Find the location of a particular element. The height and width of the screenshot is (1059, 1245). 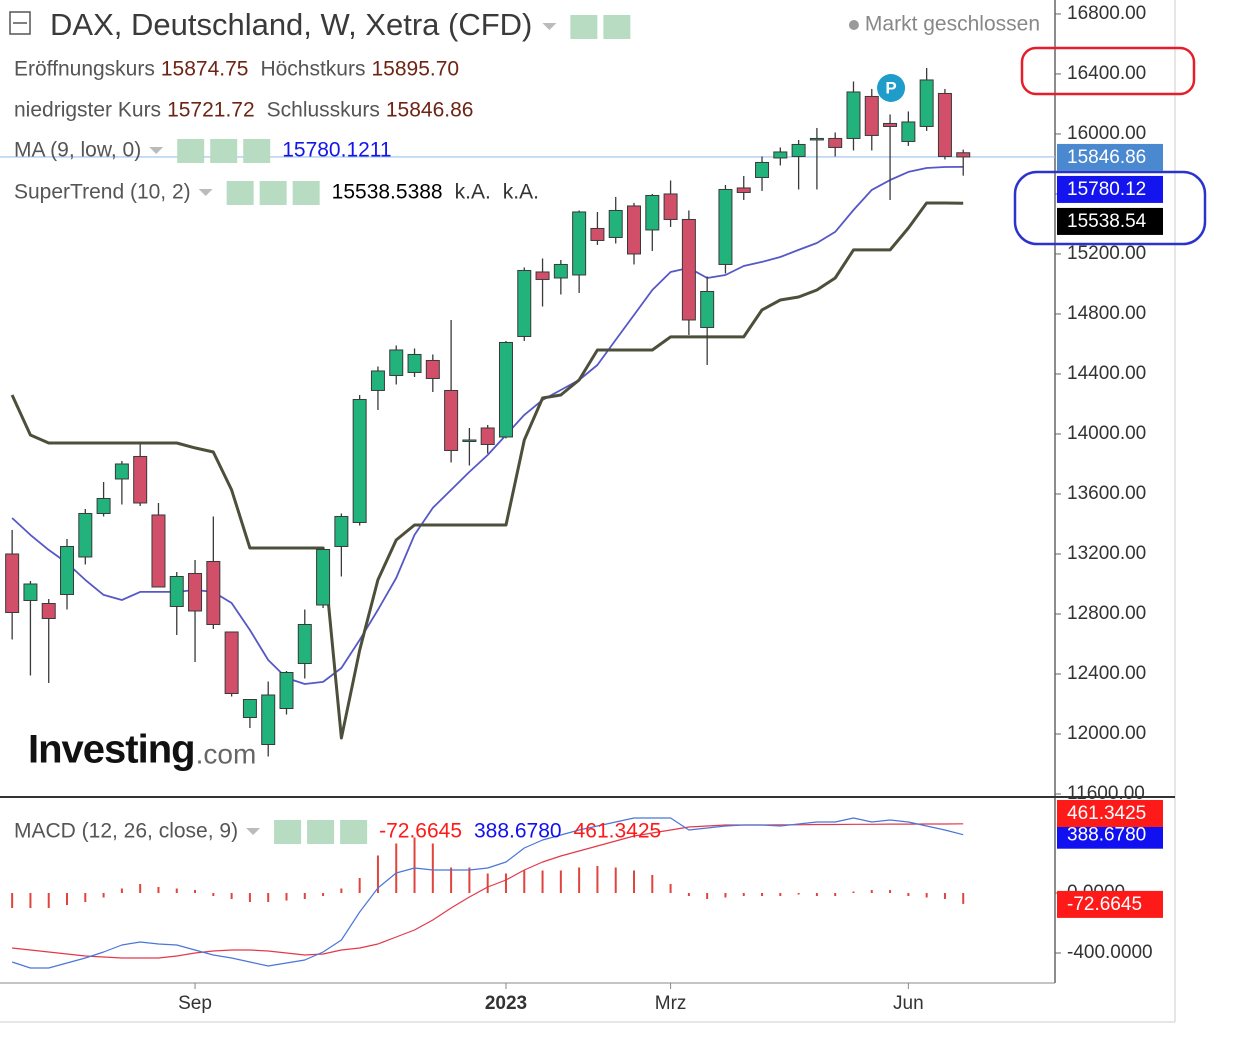

macd-line is located at coordinates (487, 893).